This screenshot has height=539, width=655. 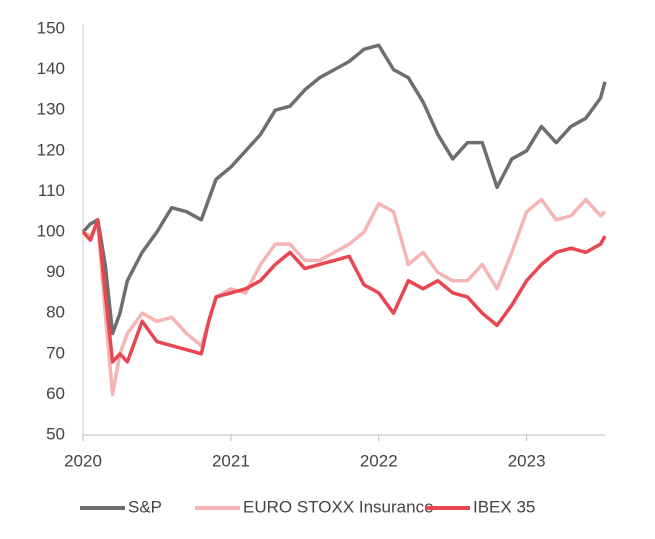 I want to click on y-tick-label: 70, so click(x=55, y=352).